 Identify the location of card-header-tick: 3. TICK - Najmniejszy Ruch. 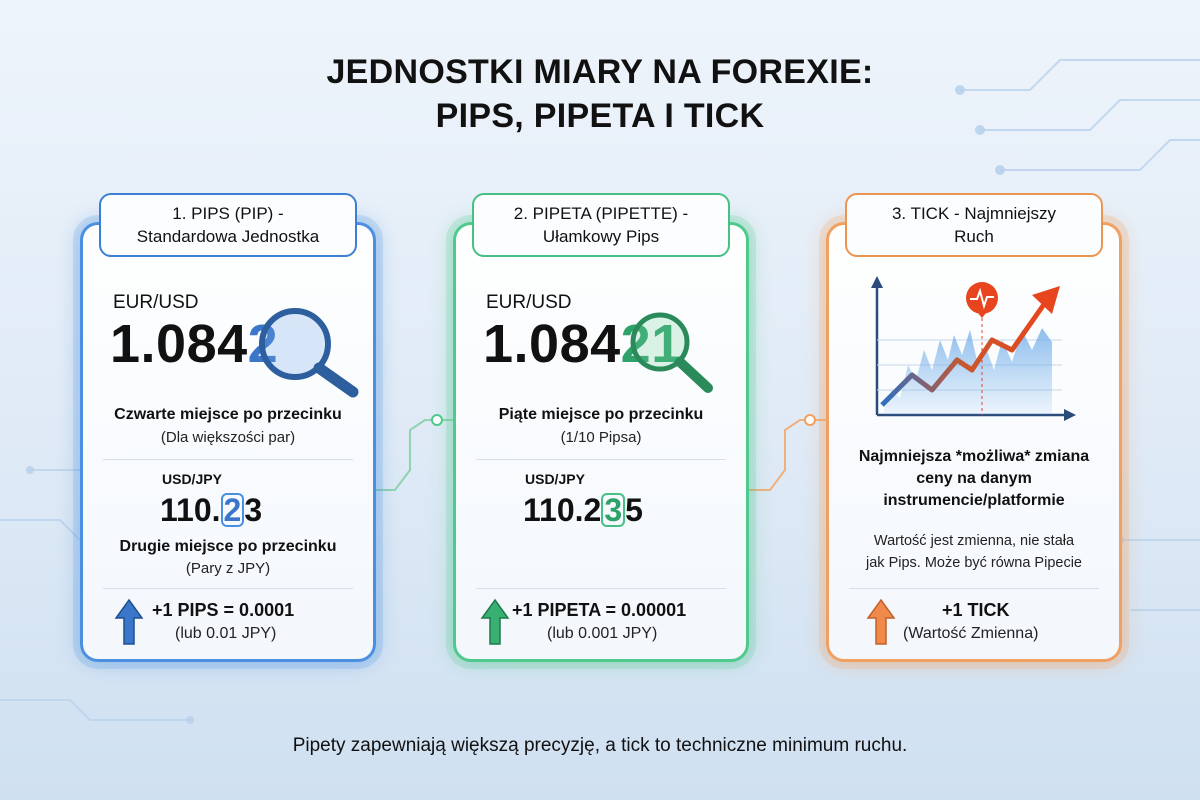
(974, 225).